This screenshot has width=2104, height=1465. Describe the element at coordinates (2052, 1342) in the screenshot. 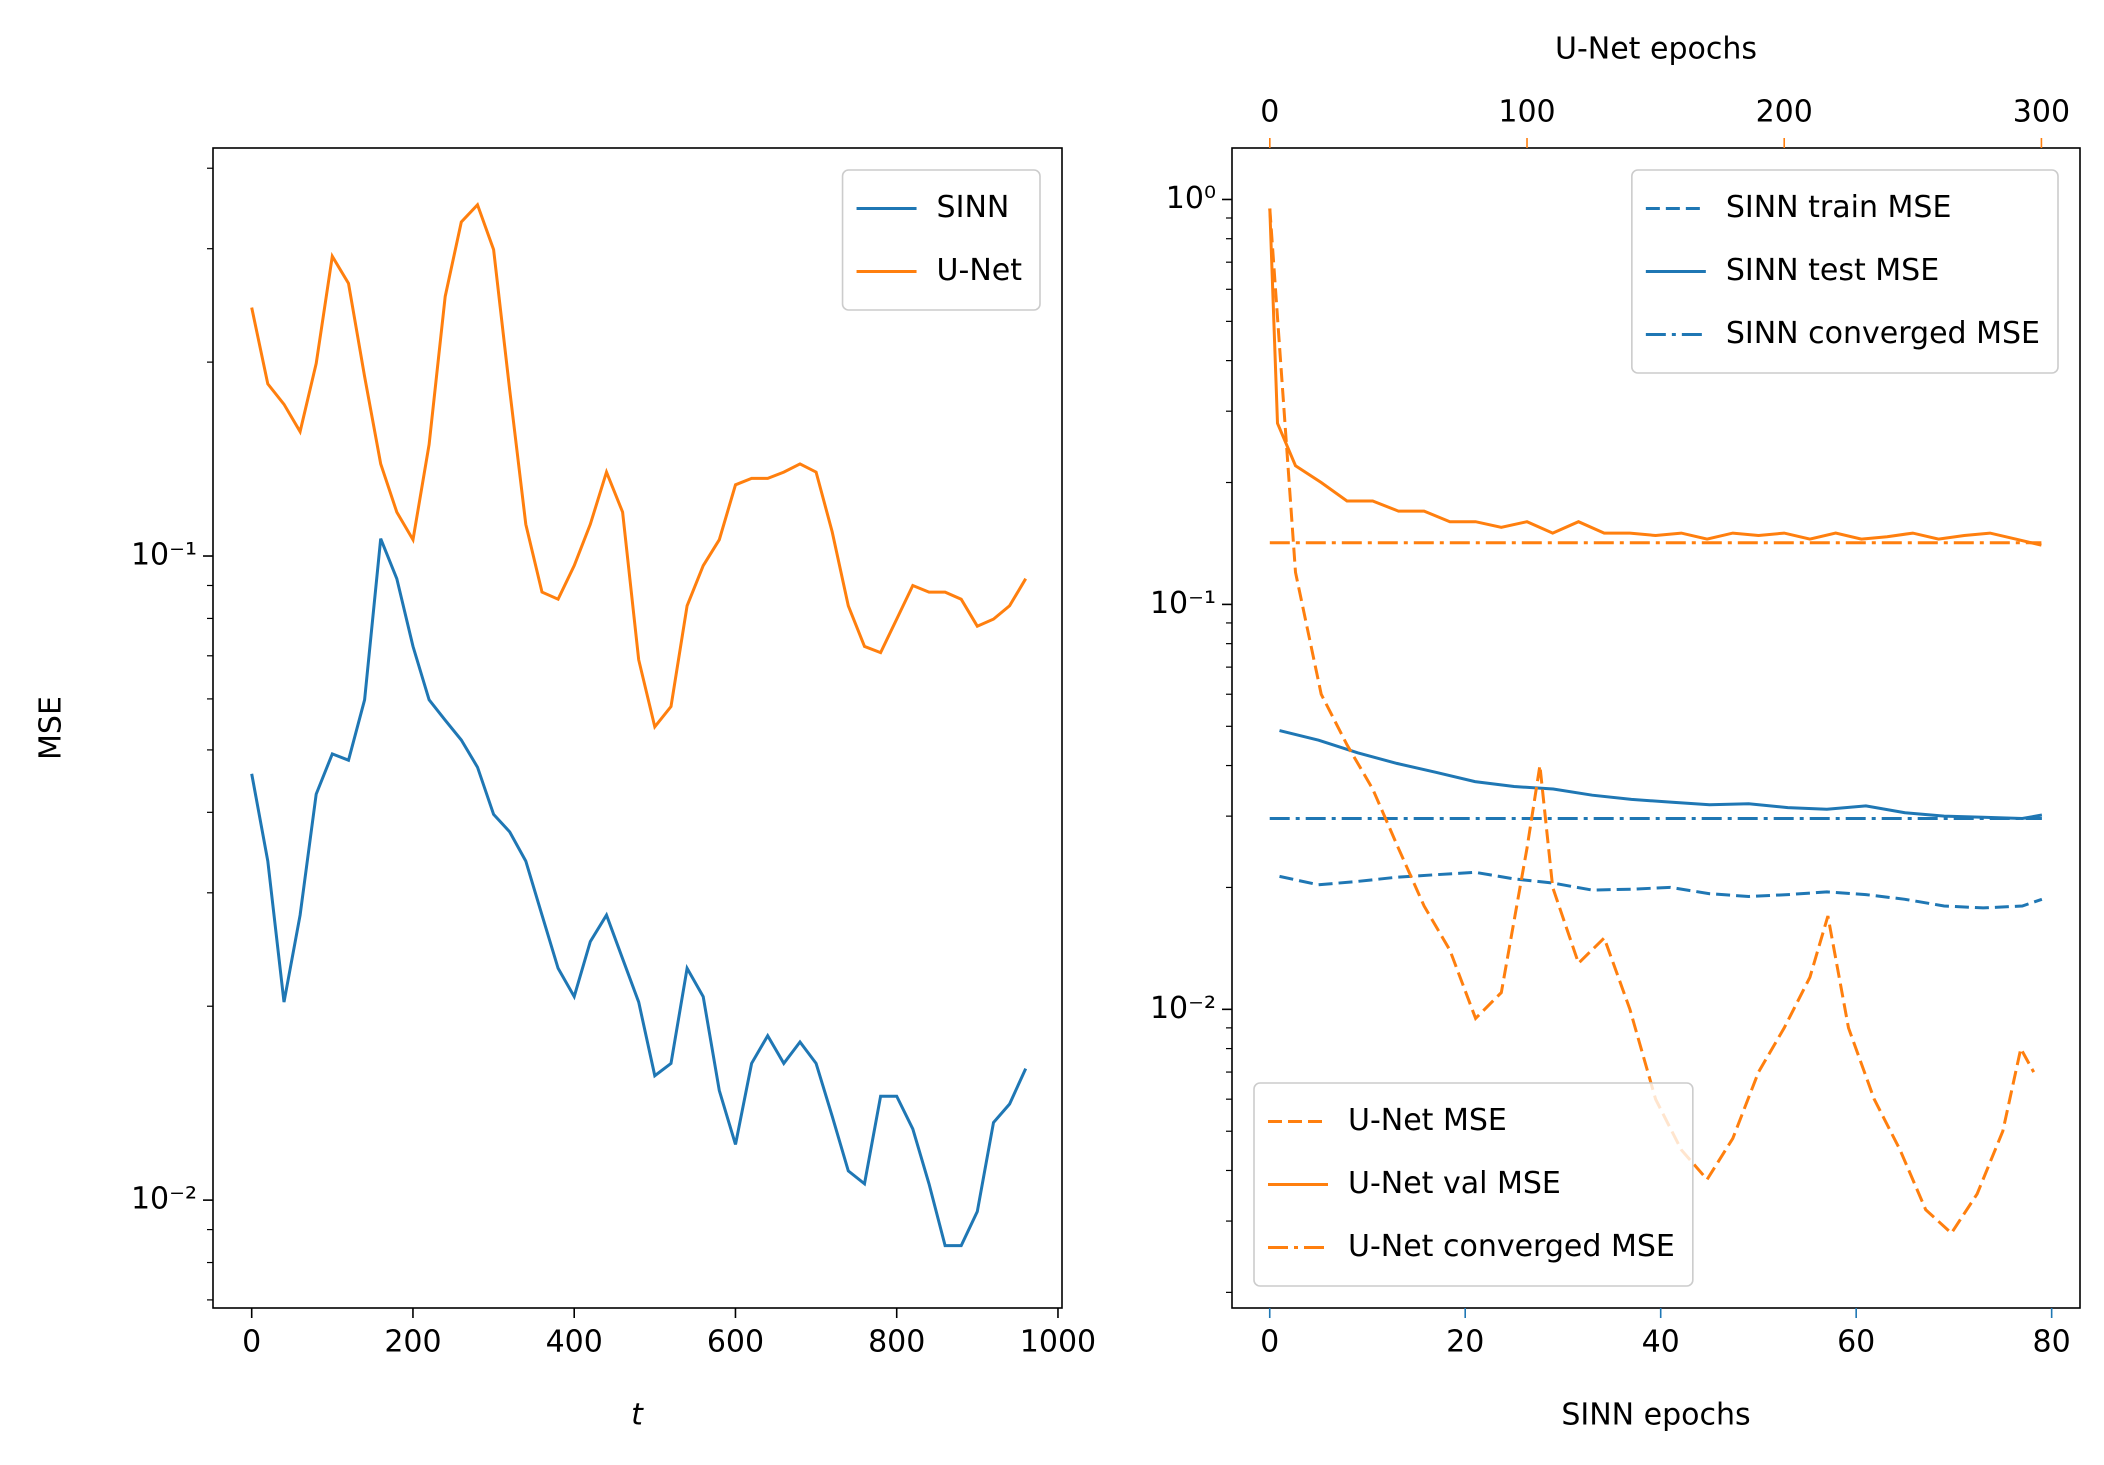

I see `x-tick-label: 80` at that location.